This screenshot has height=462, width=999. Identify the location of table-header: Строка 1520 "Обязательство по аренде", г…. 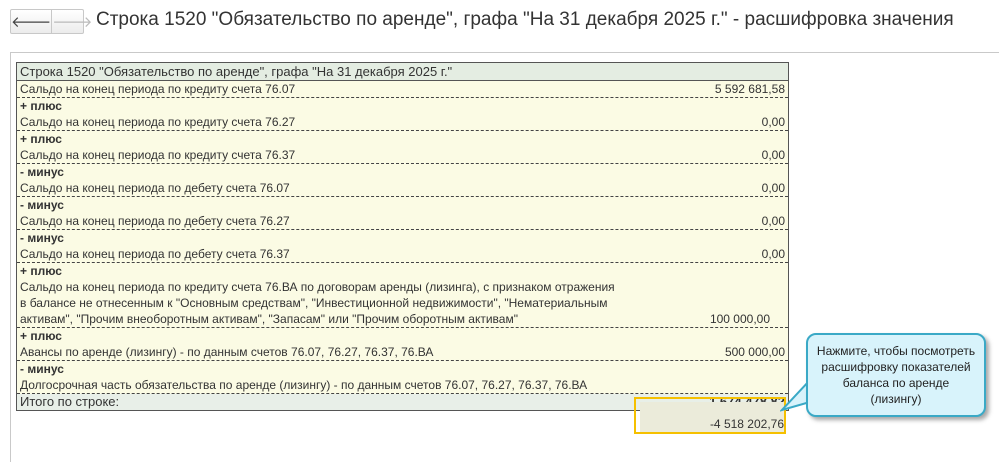
(402, 72).